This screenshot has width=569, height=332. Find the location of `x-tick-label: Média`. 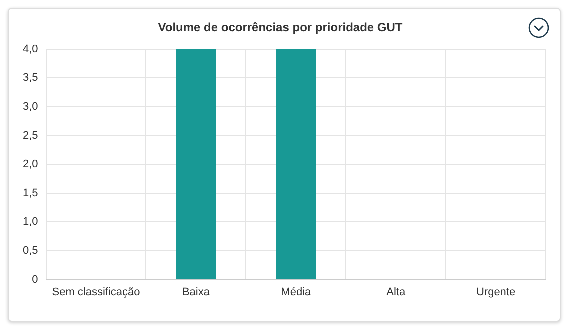

x-tick-label: Média is located at coordinates (296, 292).